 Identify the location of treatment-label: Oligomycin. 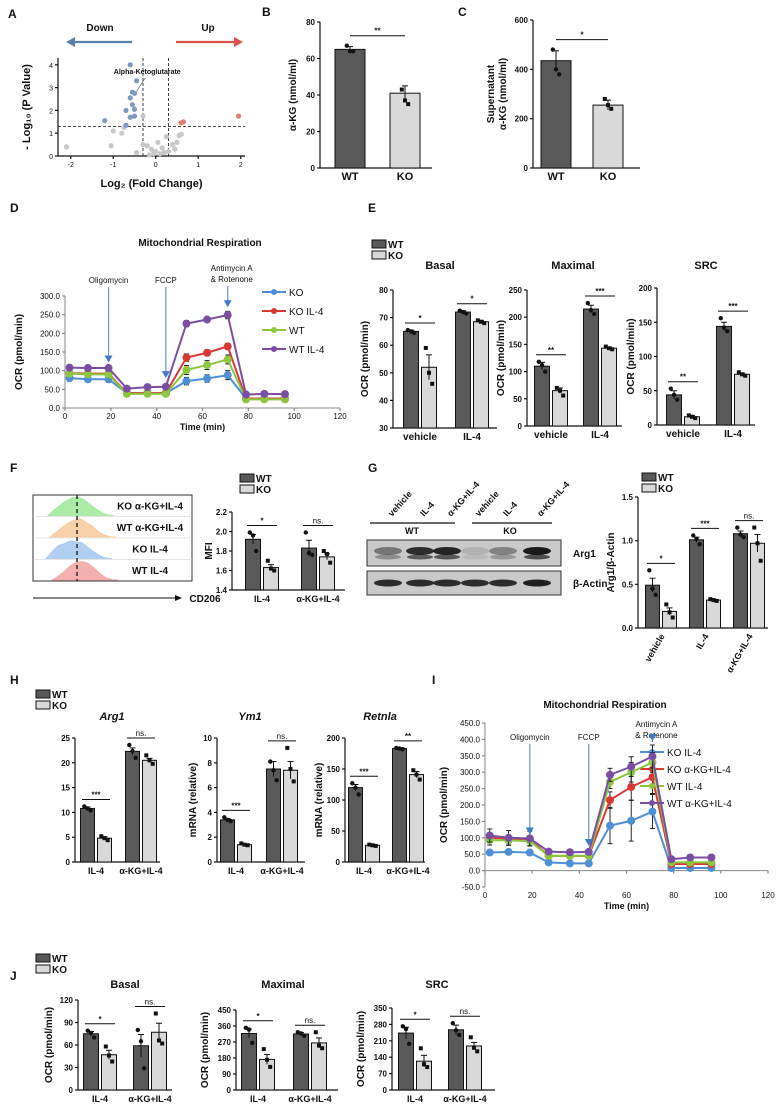
(530, 737).